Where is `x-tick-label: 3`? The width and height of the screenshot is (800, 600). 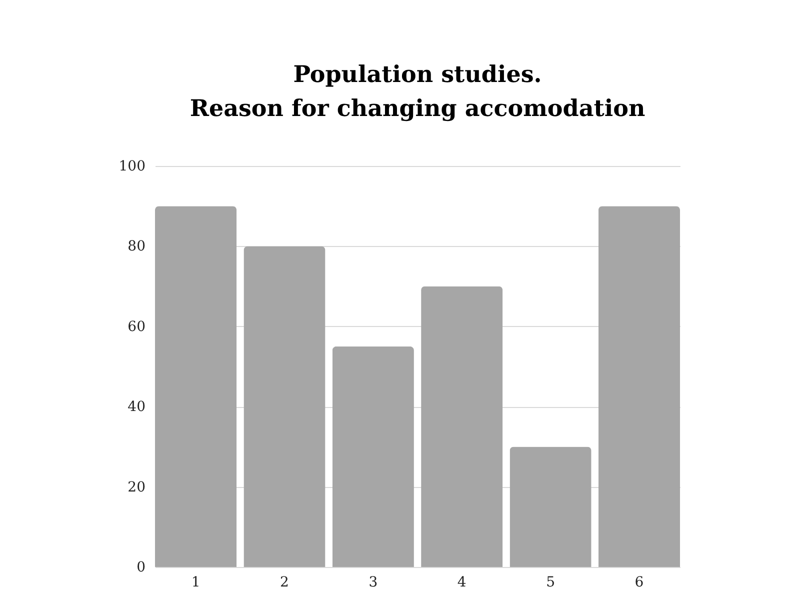
x-tick-label: 3 is located at coordinates (373, 582).